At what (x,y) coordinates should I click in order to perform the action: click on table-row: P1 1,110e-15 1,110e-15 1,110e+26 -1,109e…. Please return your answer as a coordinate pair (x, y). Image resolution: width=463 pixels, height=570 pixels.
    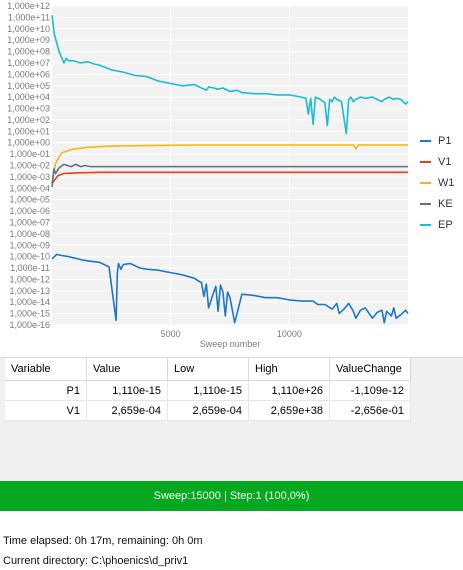
    Looking at the image, I should click on (208, 390).